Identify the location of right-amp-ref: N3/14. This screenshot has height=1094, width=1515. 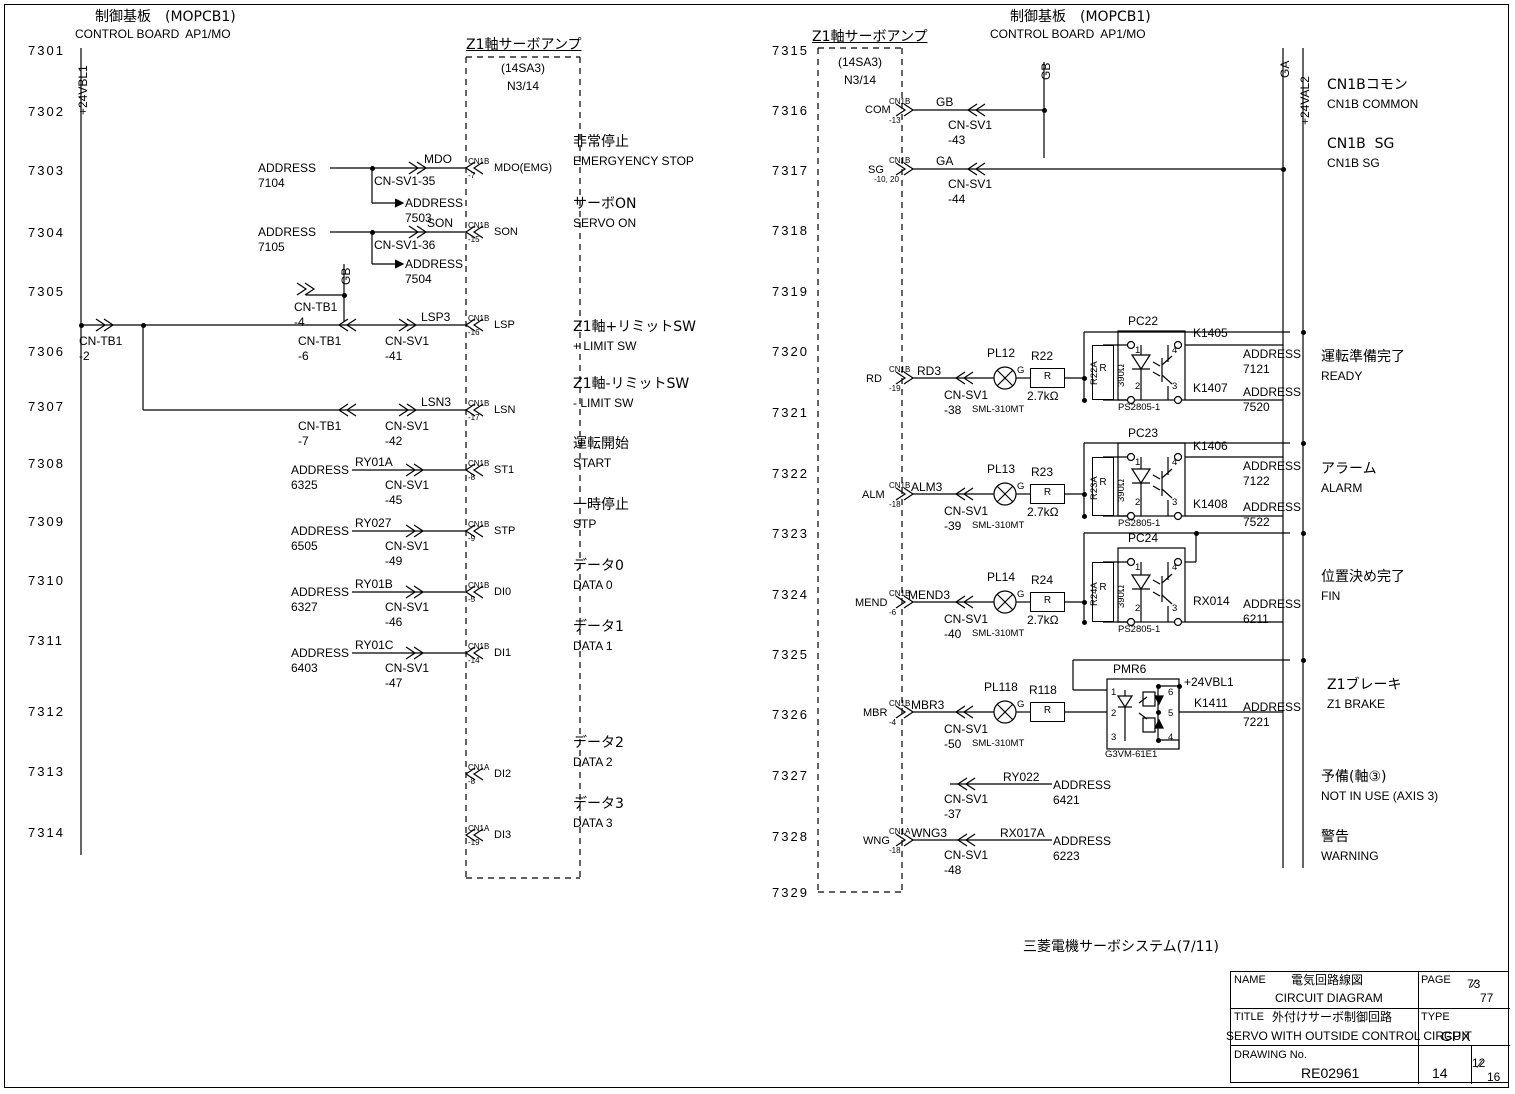
(860, 80).